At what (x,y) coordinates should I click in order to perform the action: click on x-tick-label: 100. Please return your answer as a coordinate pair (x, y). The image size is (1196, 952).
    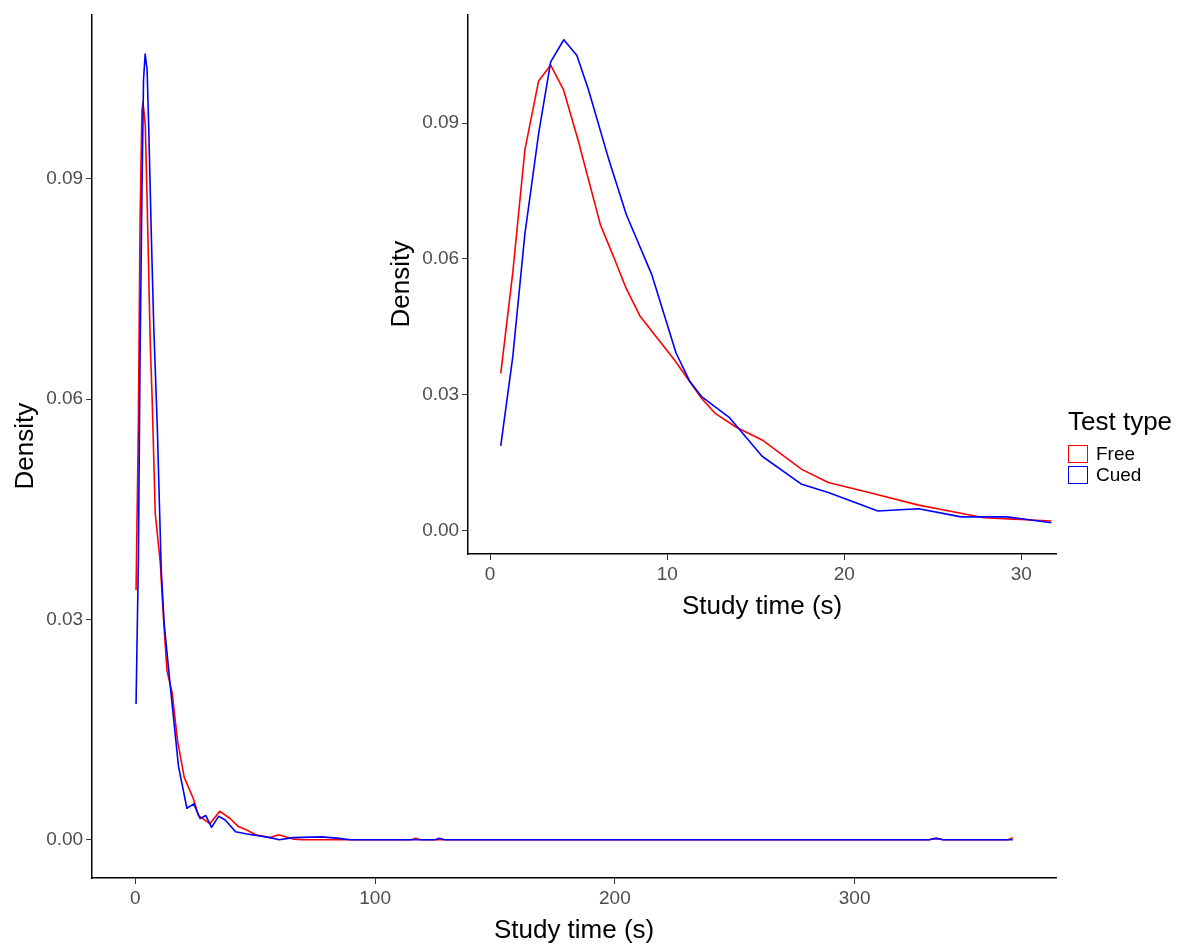
    Looking at the image, I should click on (375, 897).